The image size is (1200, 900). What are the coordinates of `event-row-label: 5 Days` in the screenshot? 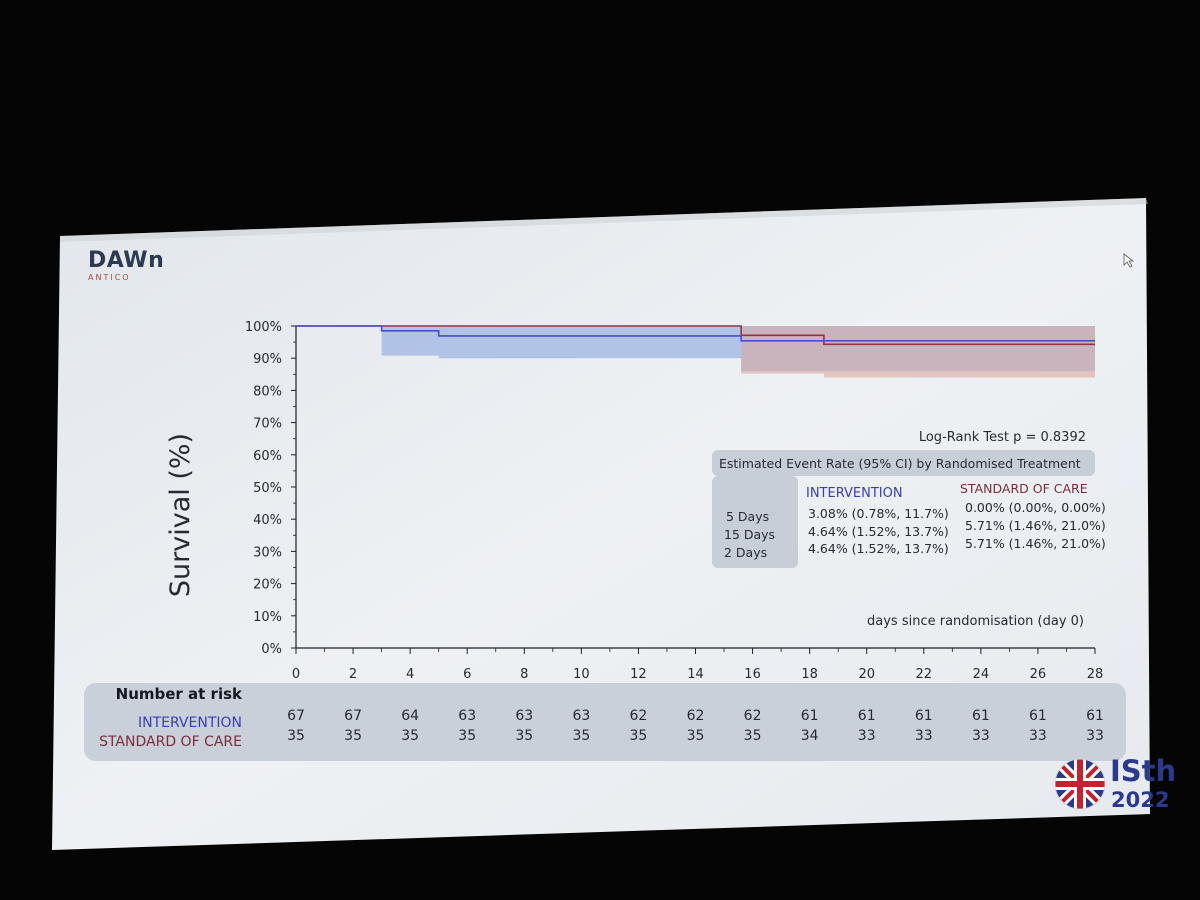 It's located at (747, 516).